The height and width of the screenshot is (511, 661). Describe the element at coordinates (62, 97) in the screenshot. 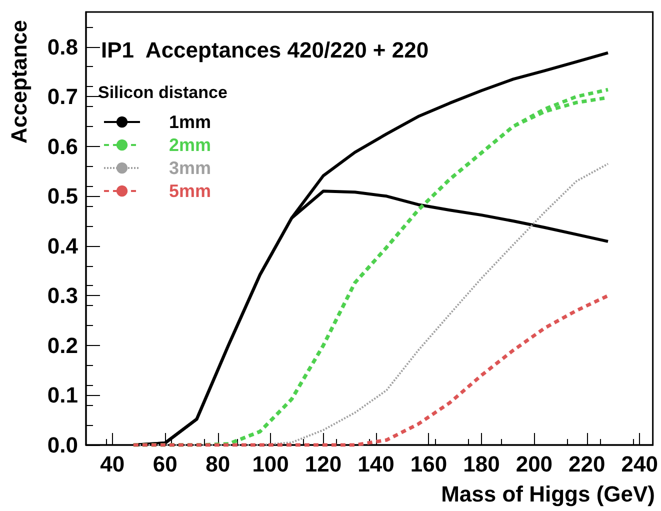

I see `y-tick-label: 0.7` at that location.